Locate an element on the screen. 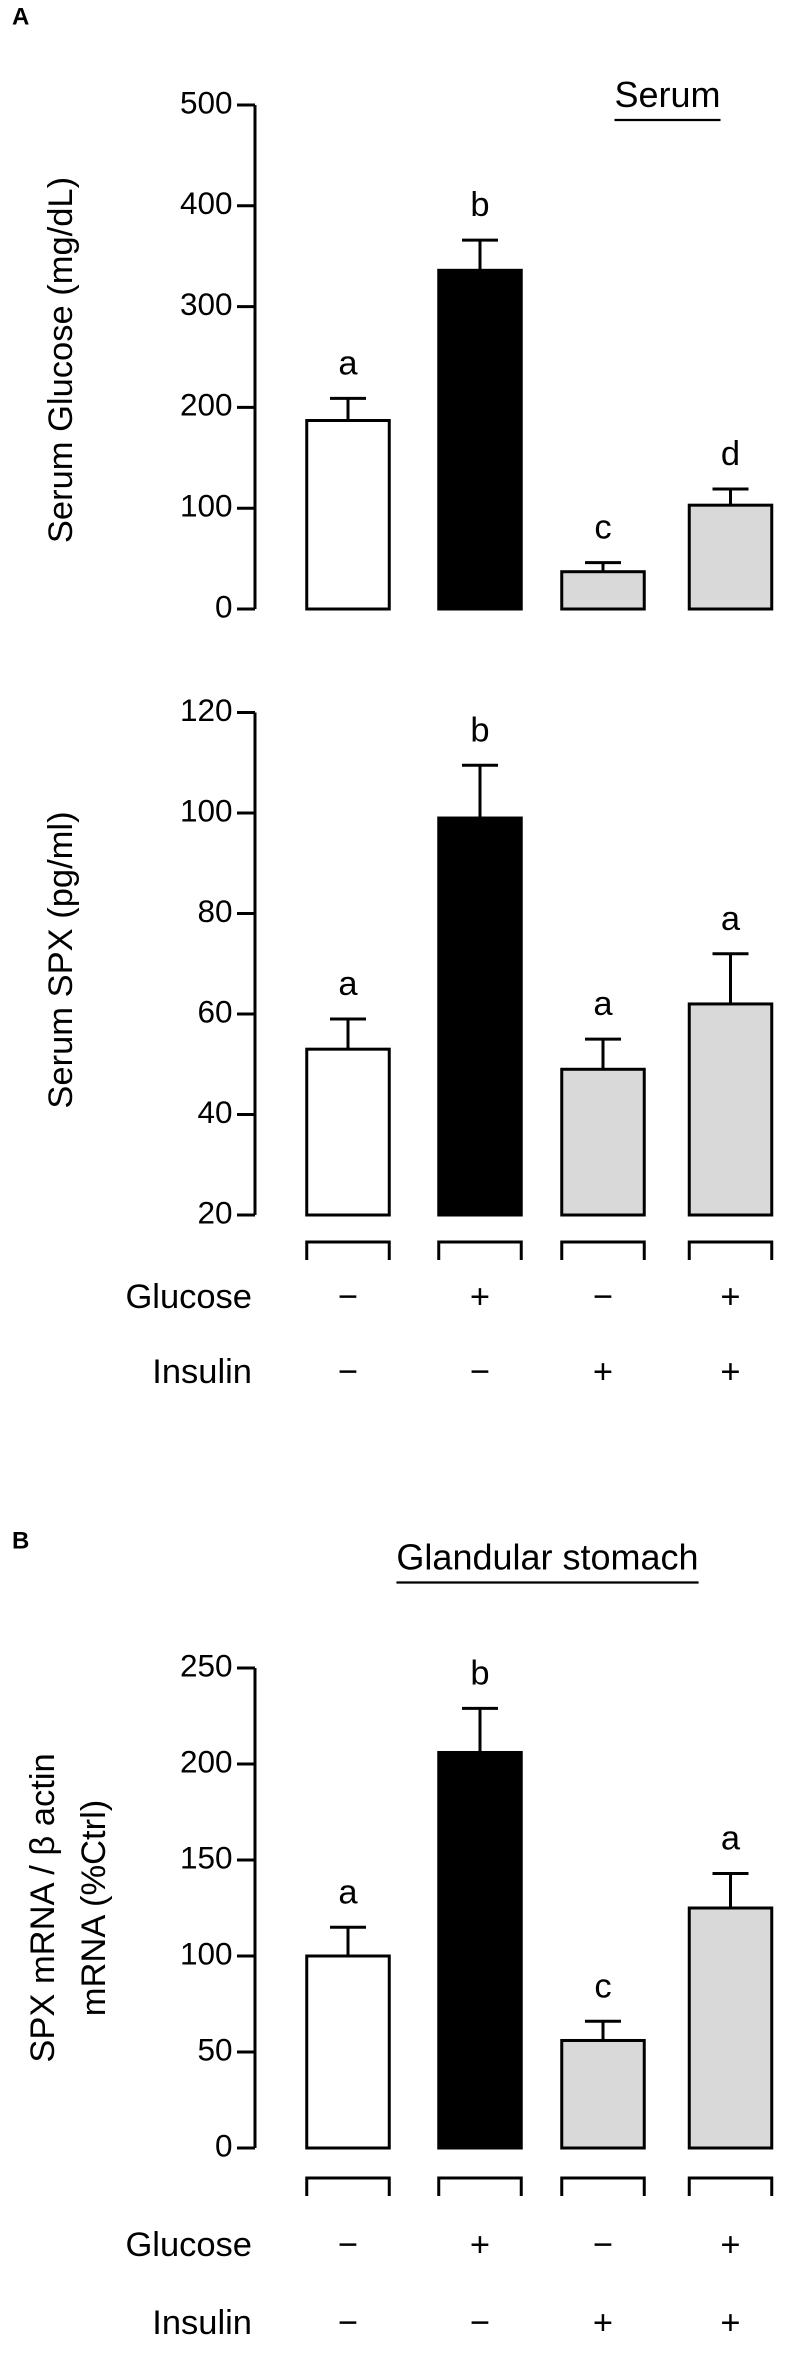  y-tick-label: 500 is located at coordinates (206, 102).